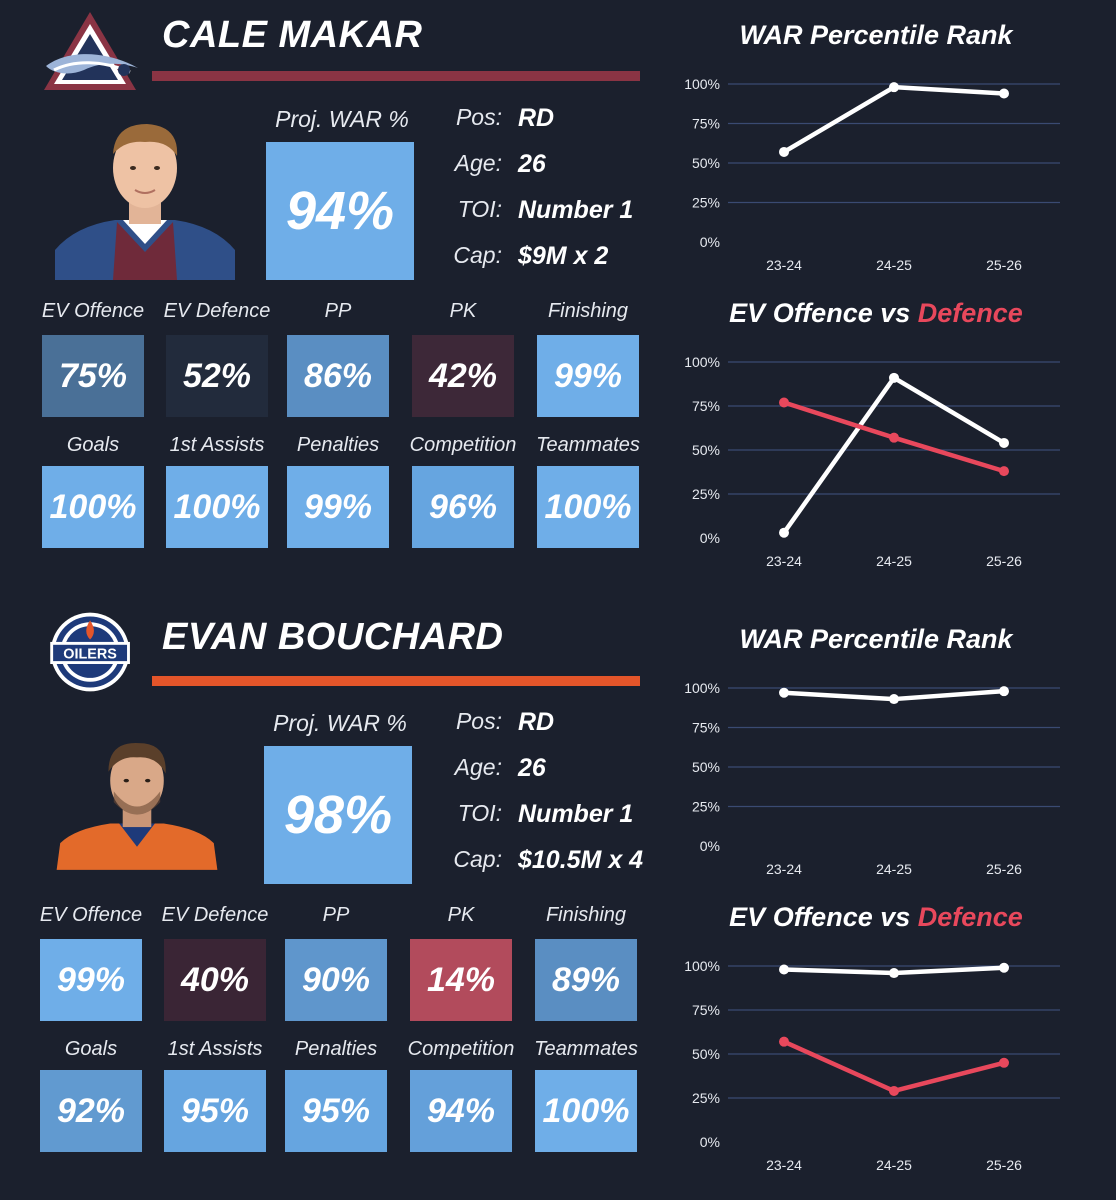  What do you see at coordinates (586, 980) in the screenshot?
I see `metric-box-finishing: 89%` at bounding box center [586, 980].